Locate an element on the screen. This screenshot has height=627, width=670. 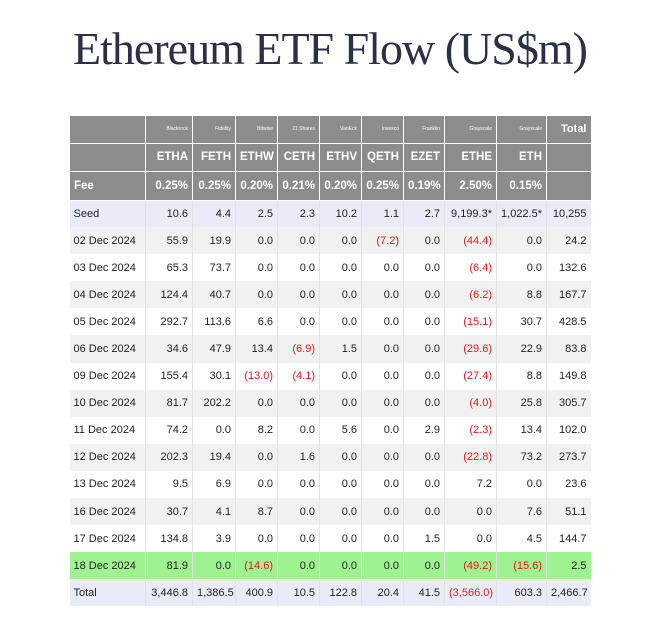
flow-cell: 400.9 is located at coordinates (256, 593).